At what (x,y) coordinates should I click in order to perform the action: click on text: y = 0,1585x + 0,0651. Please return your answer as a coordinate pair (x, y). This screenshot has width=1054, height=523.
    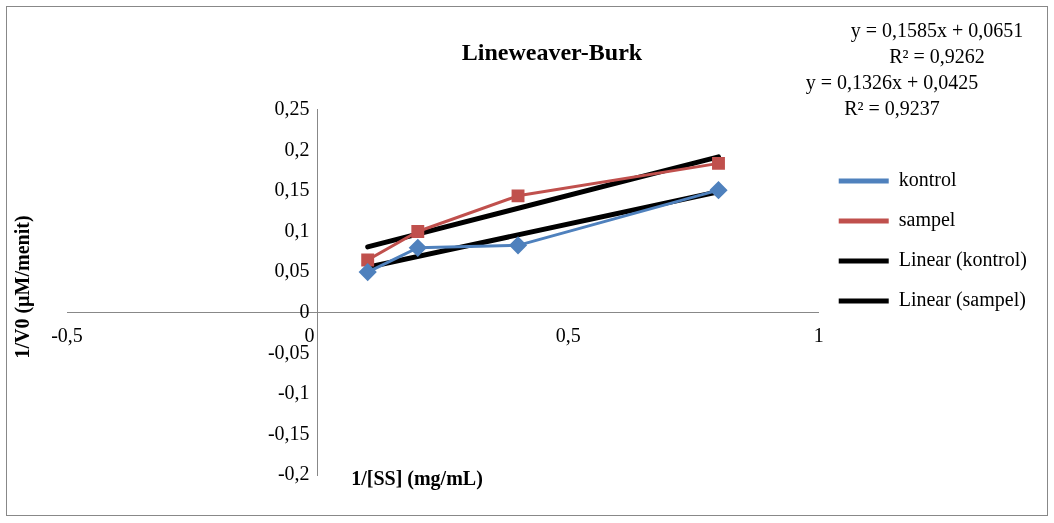
    Looking at the image, I should click on (937, 30).